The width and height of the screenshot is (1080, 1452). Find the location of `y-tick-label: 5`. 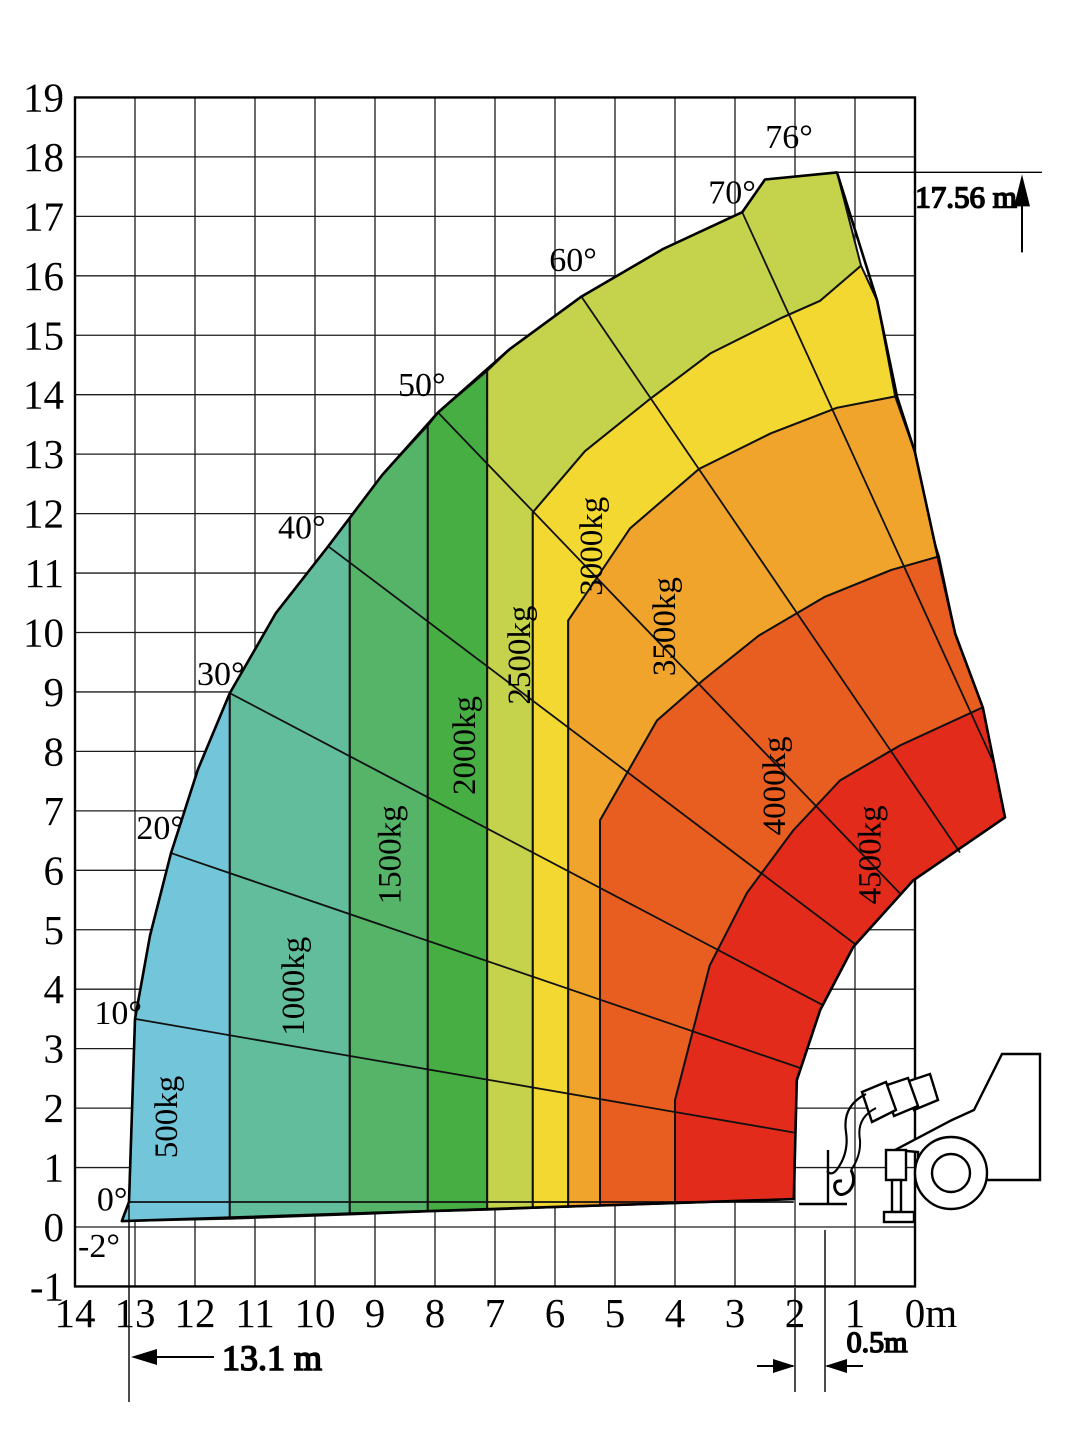

y-tick-label: 5 is located at coordinates (54, 930).